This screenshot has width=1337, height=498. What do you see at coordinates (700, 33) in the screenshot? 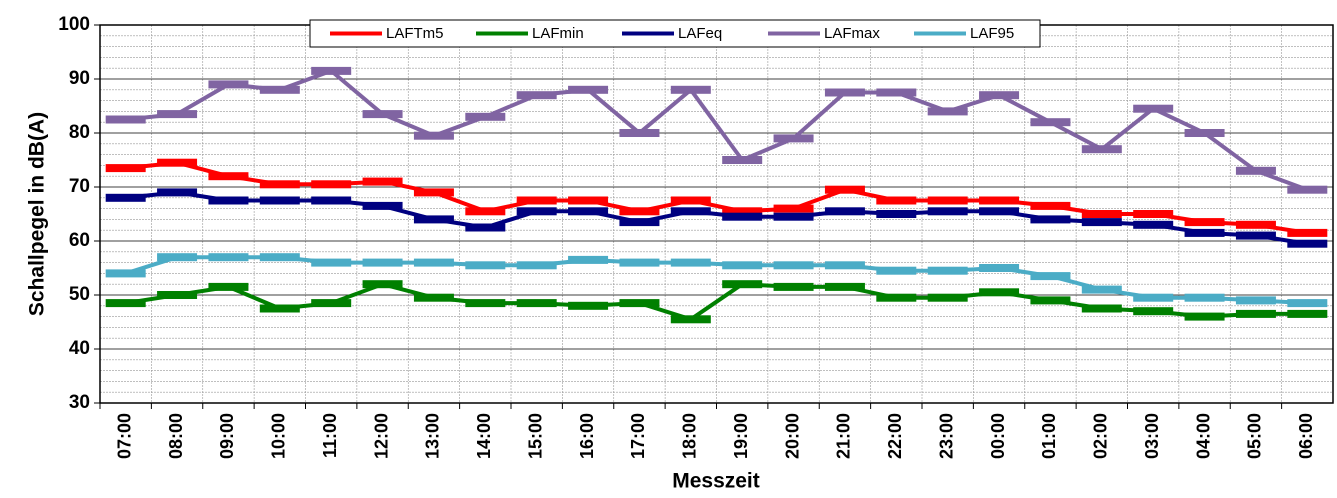
I see `legend-label: LAFeq` at bounding box center [700, 33].